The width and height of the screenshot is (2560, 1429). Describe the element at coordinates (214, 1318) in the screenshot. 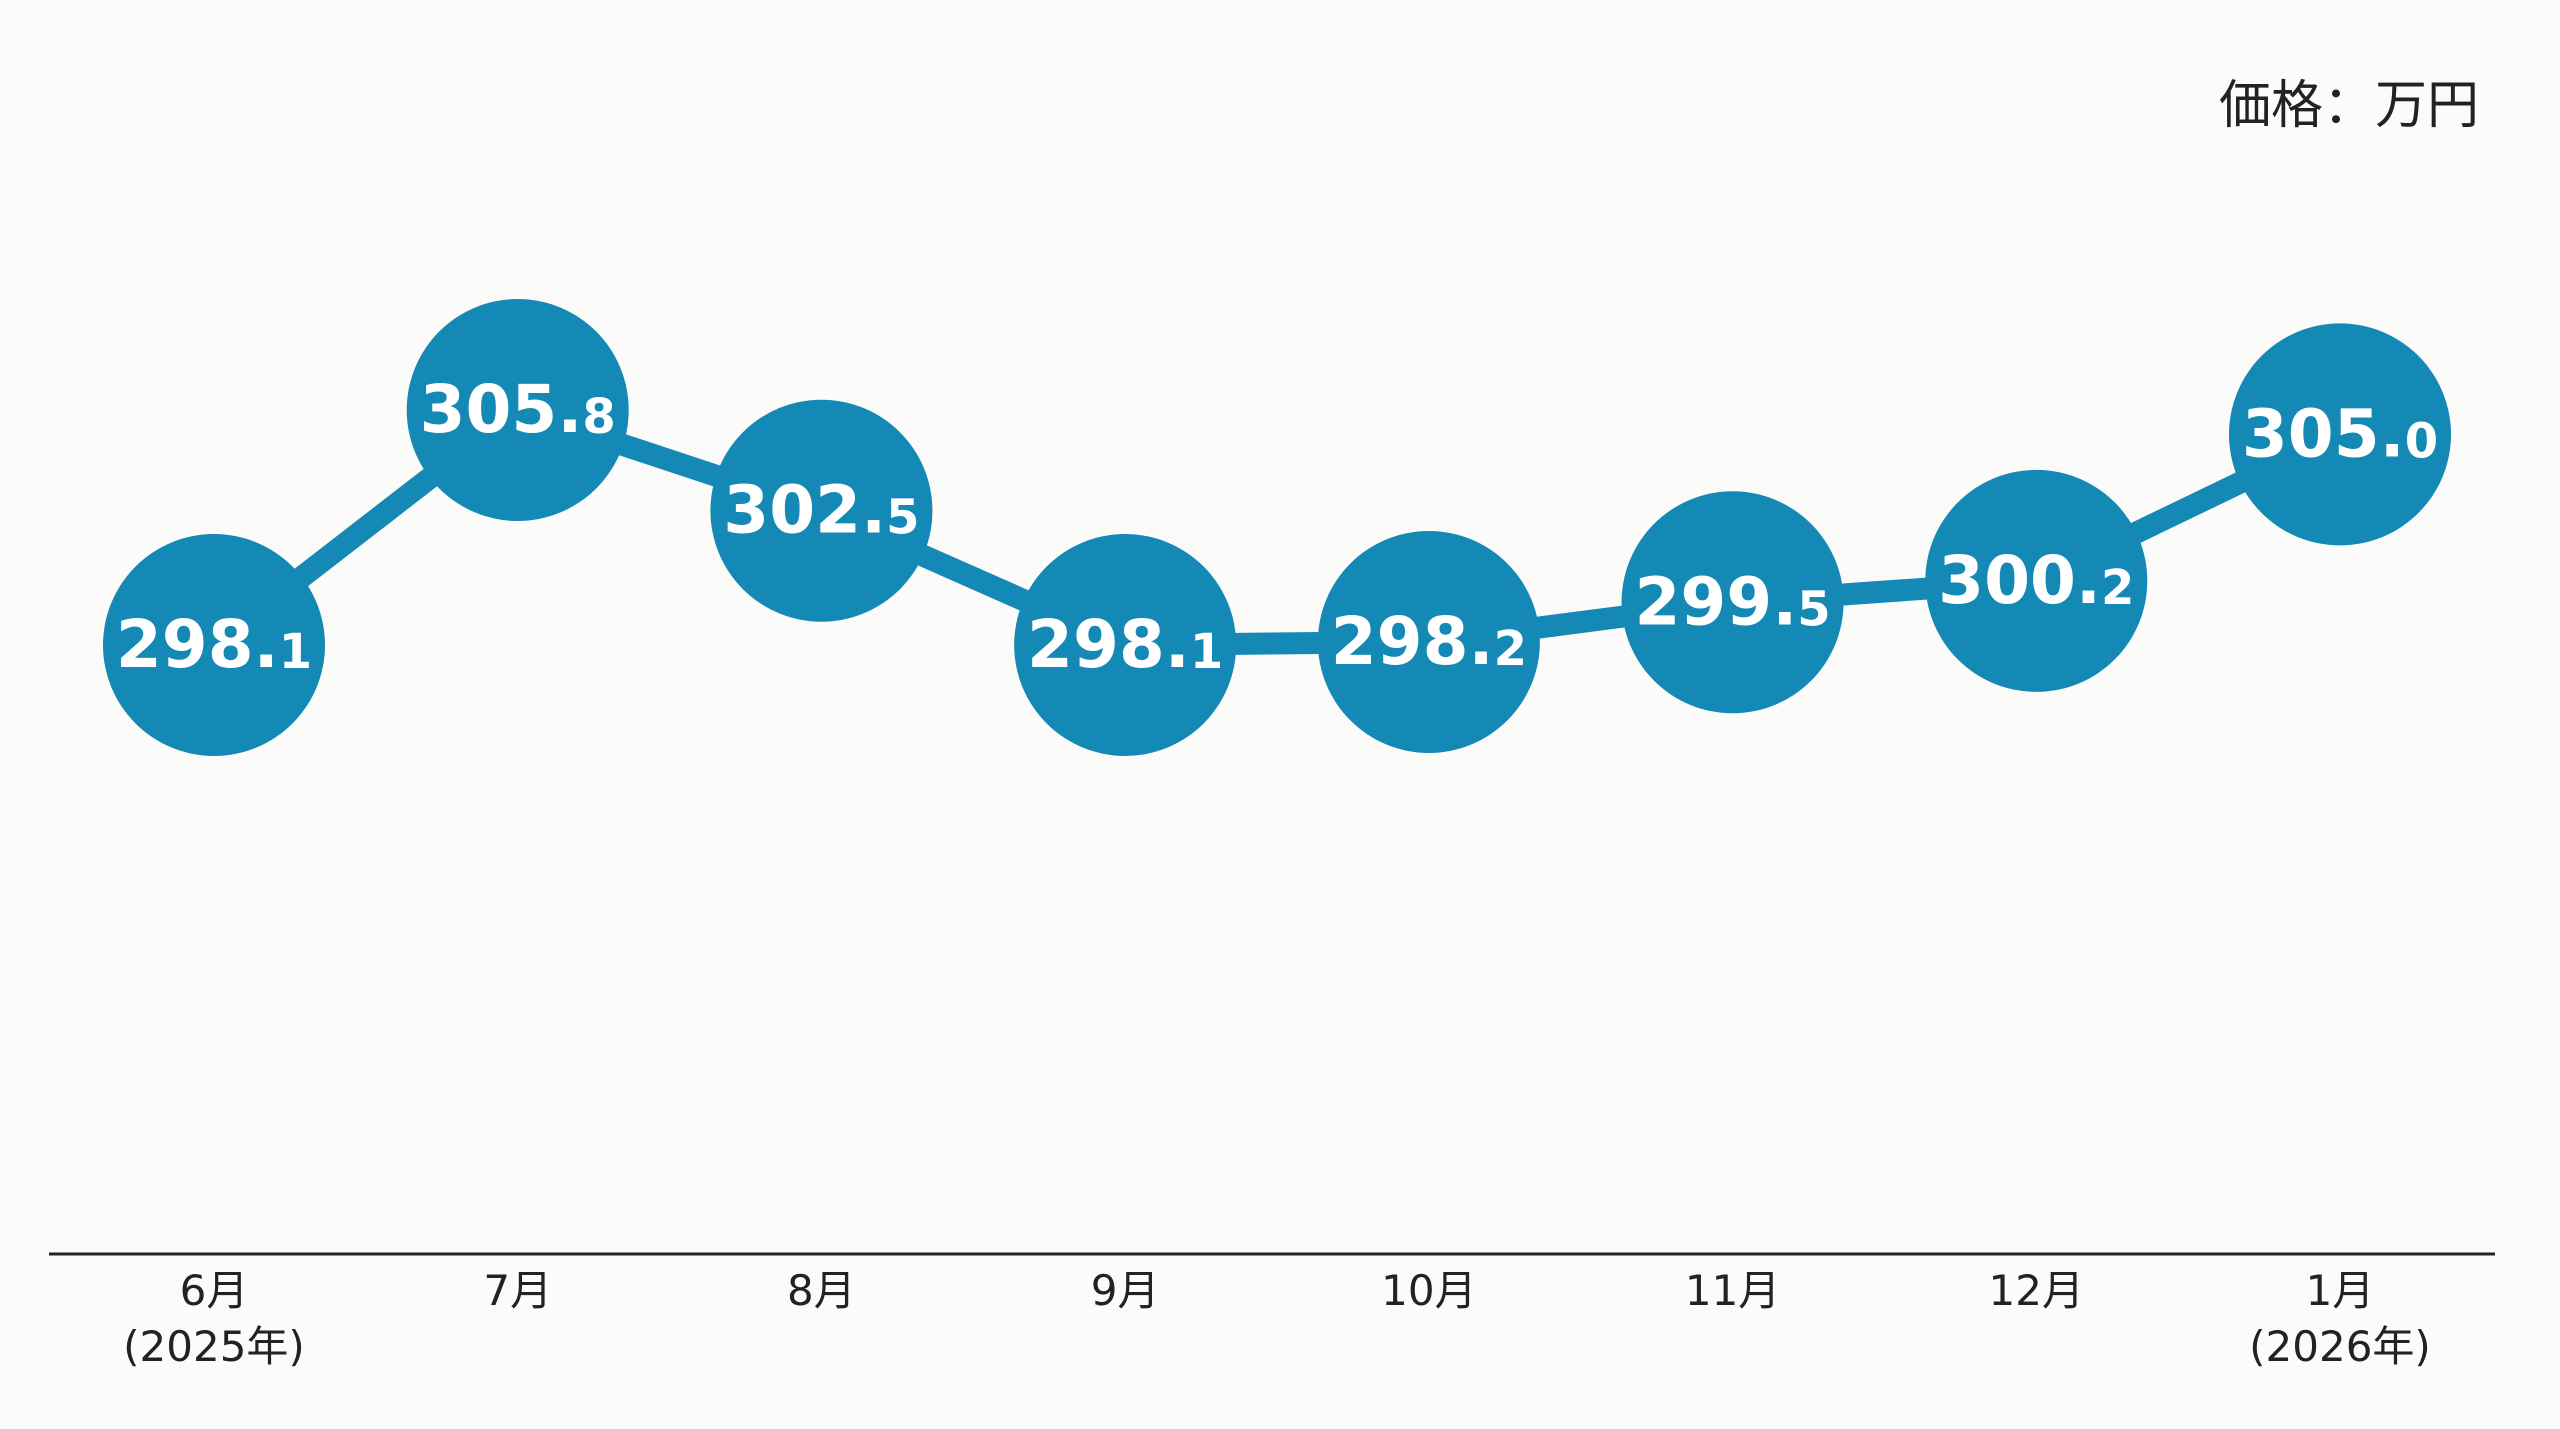

I see `x-tick-label: 6月(2025年)` at that location.